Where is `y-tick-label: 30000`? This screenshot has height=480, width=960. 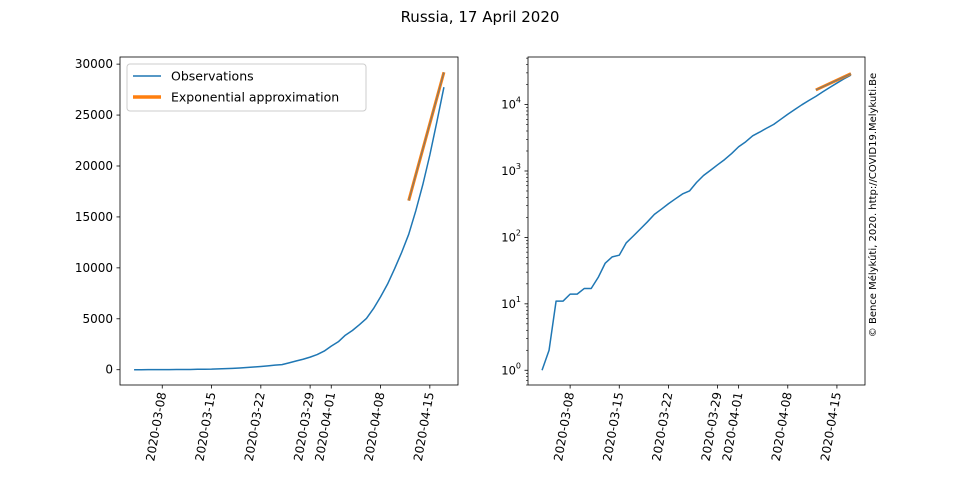
y-tick-label: 30000 is located at coordinates (94, 64).